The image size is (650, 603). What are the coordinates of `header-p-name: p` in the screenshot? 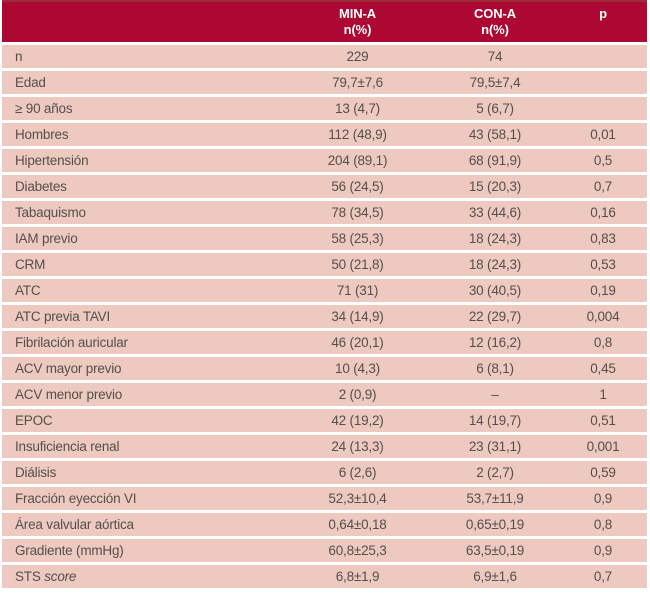 It's located at (603, 13).